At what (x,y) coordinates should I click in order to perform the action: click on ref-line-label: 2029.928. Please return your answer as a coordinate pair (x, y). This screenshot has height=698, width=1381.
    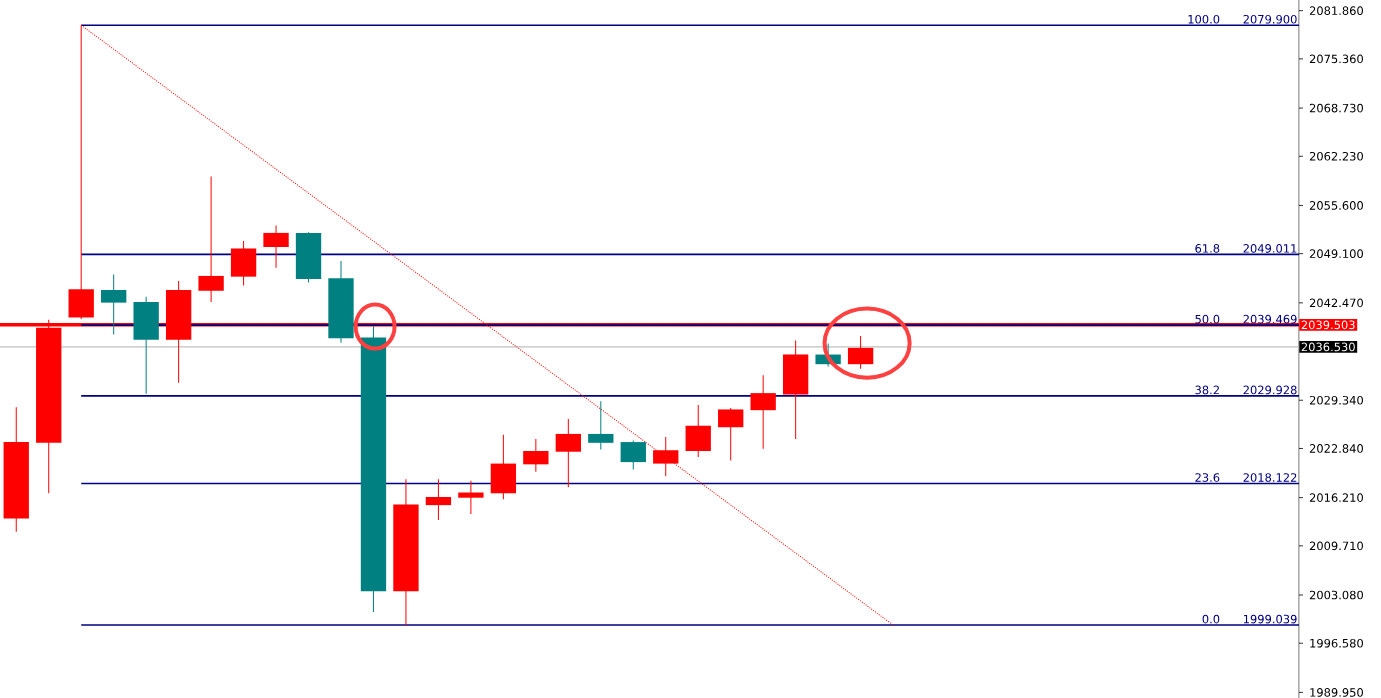
    Looking at the image, I should click on (1270, 390).